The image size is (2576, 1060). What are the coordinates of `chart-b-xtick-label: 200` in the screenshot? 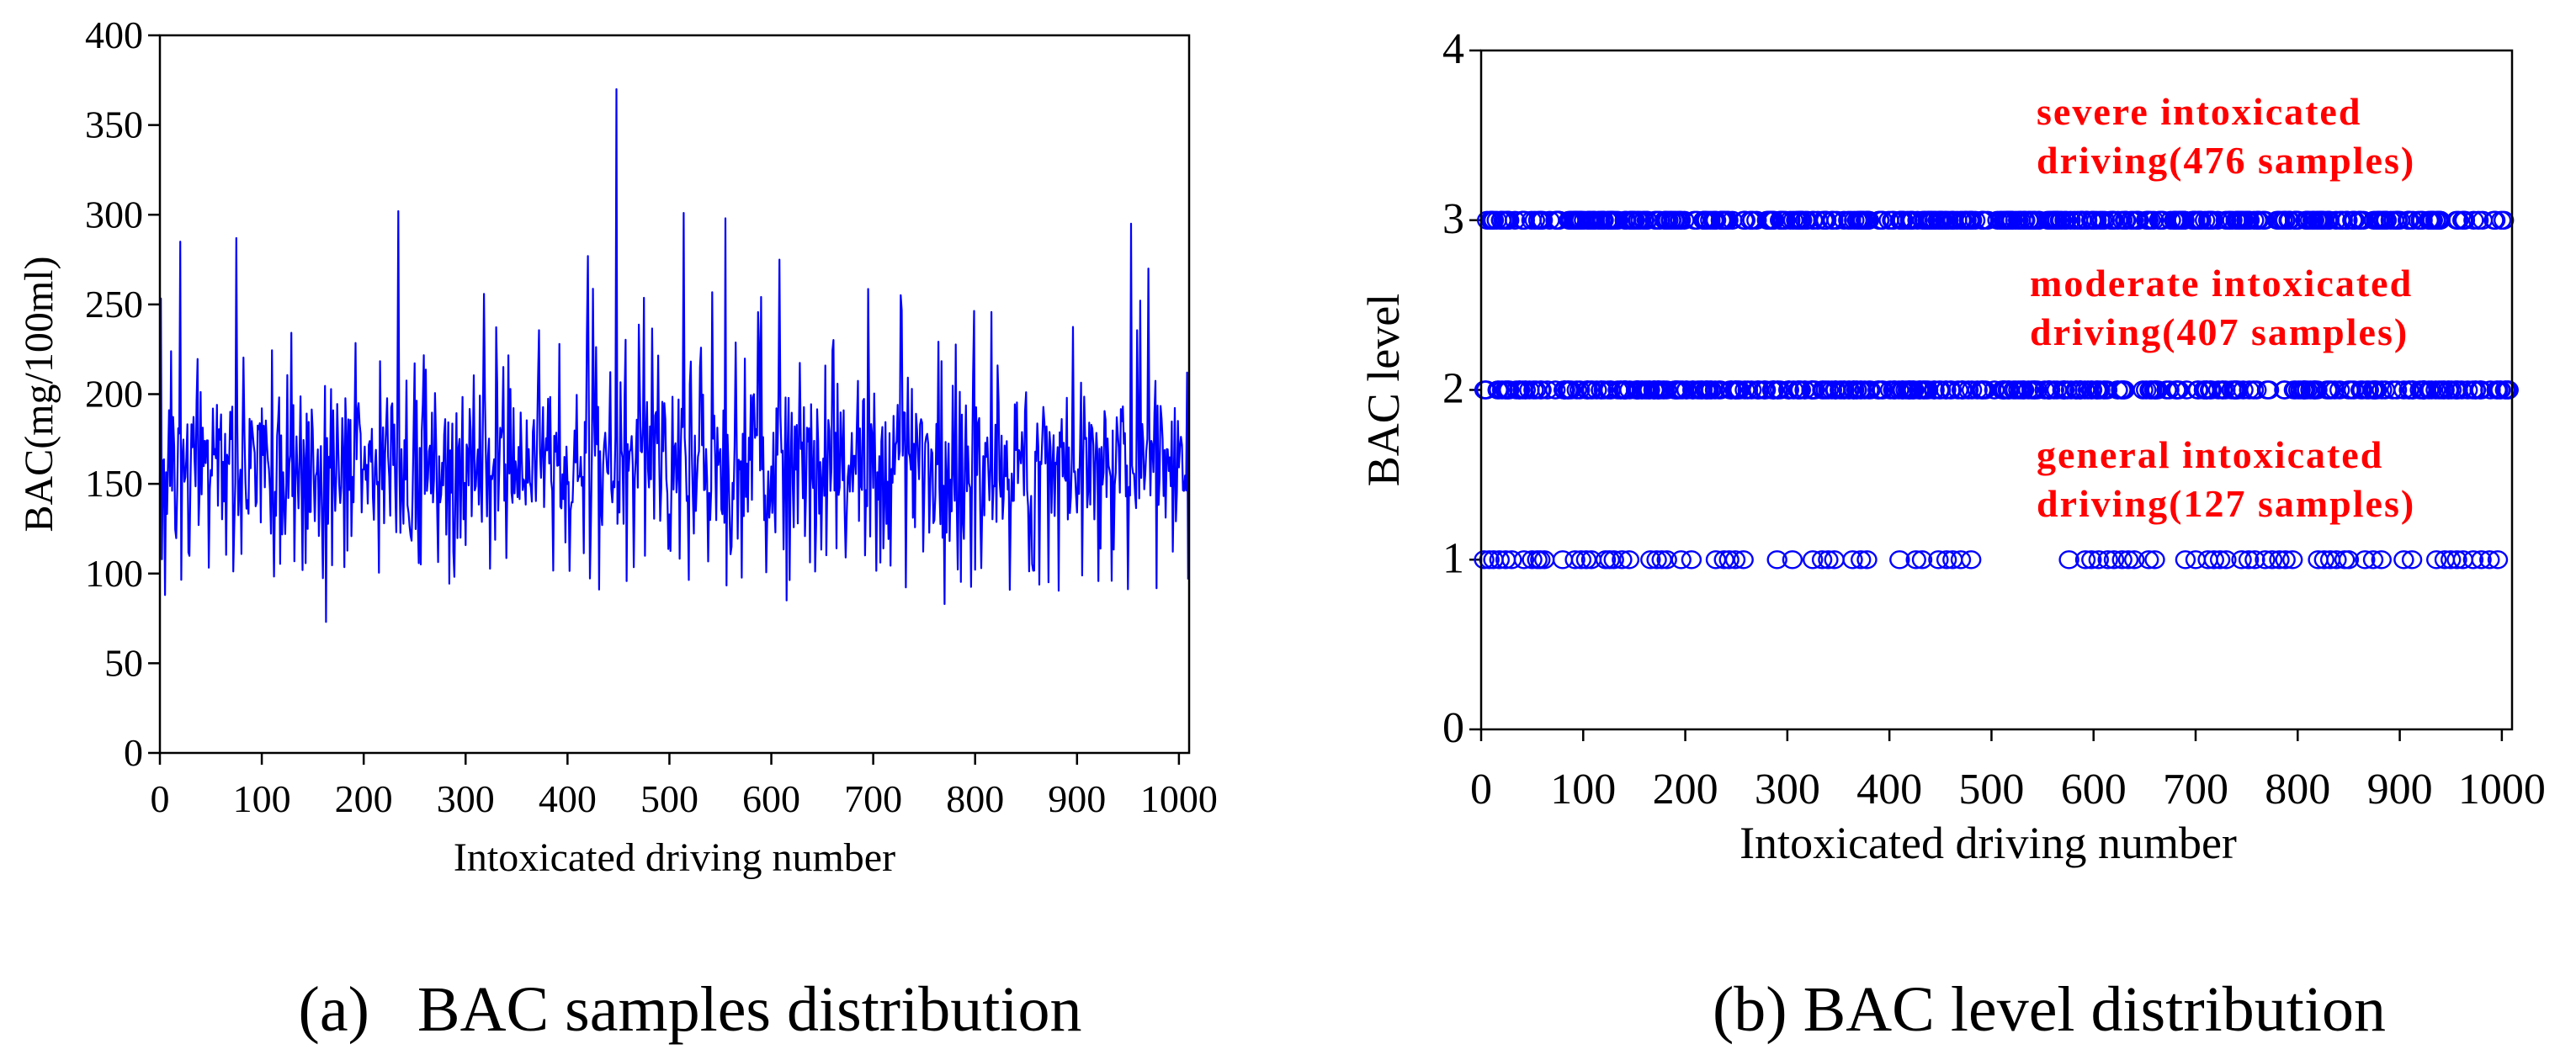 It's located at (1685, 790).